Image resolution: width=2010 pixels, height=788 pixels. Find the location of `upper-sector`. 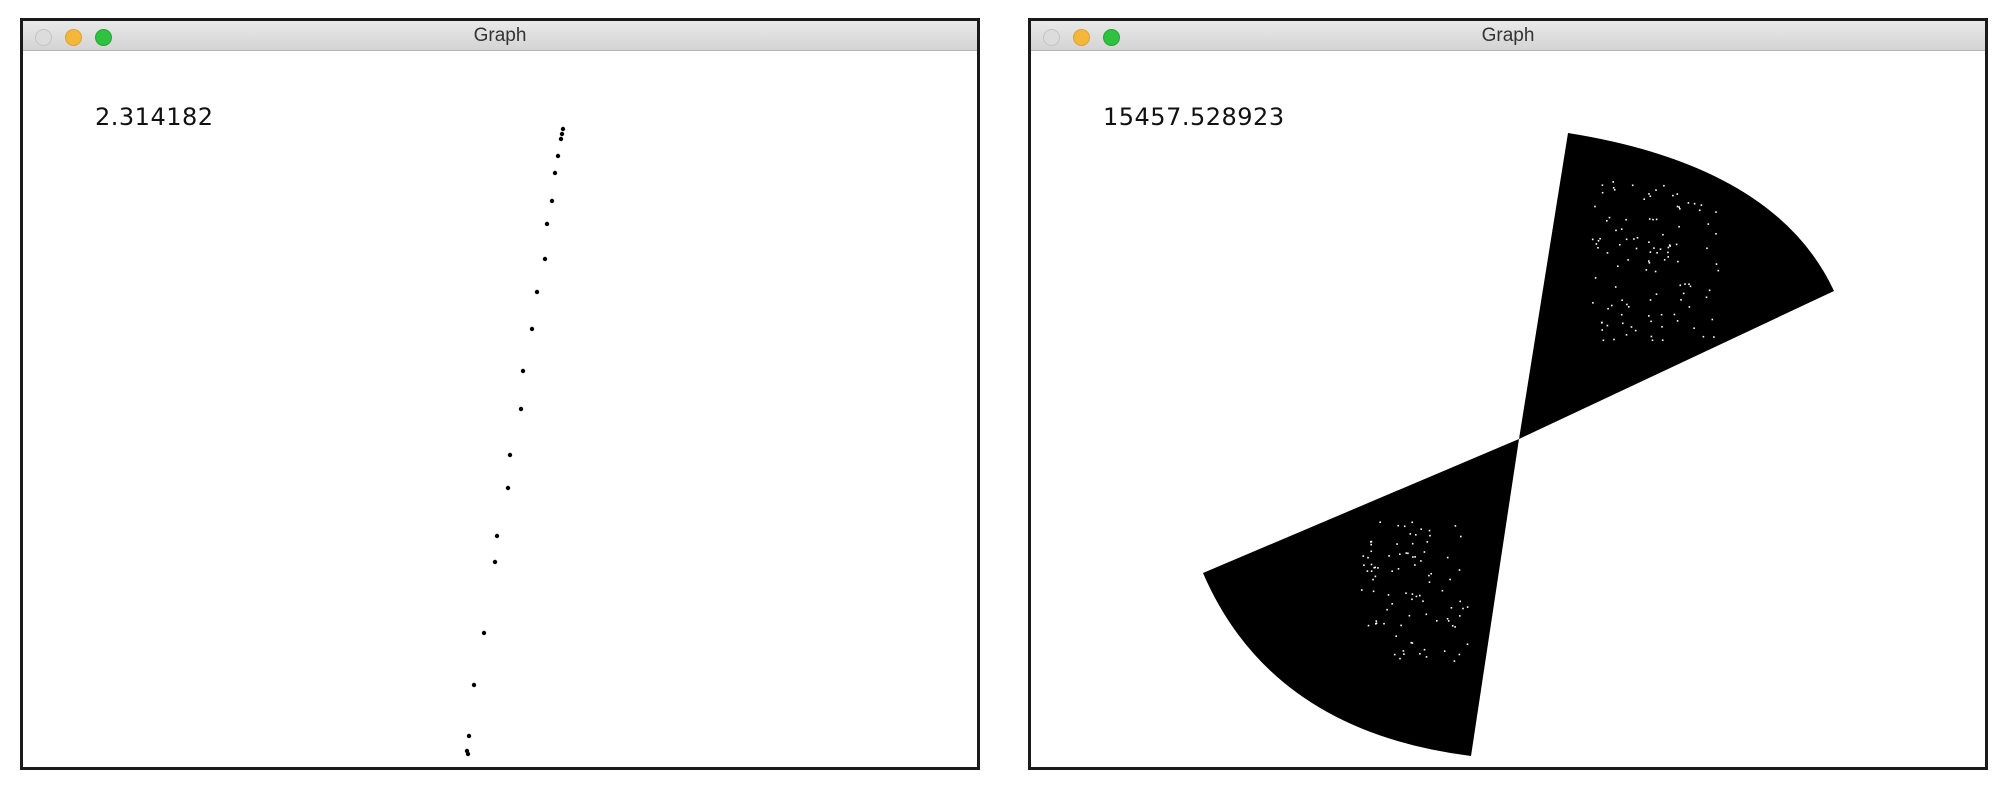

upper-sector is located at coordinates (1676, 286).